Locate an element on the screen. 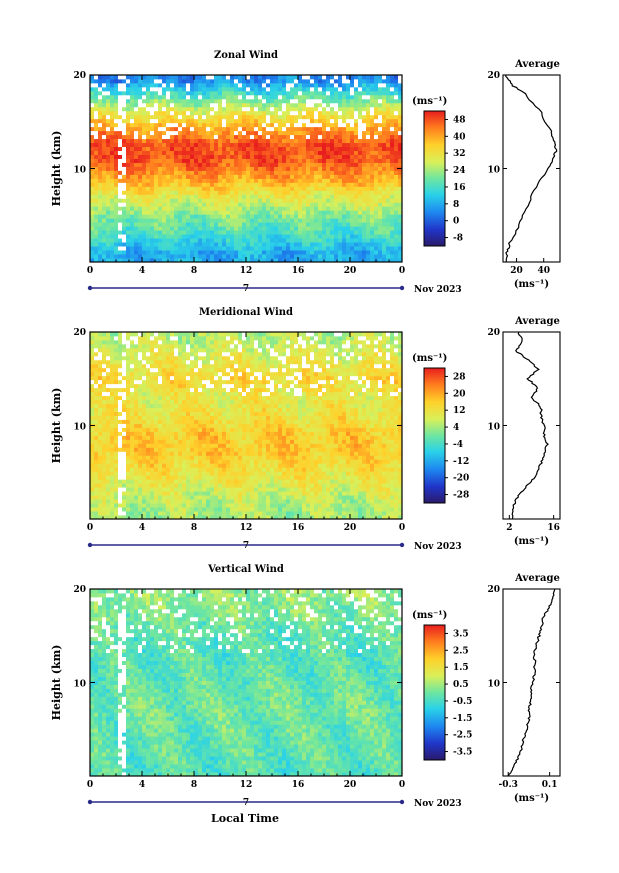 The image size is (619, 873). average-x-tick: 0.1 is located at coordinates (550, 785).